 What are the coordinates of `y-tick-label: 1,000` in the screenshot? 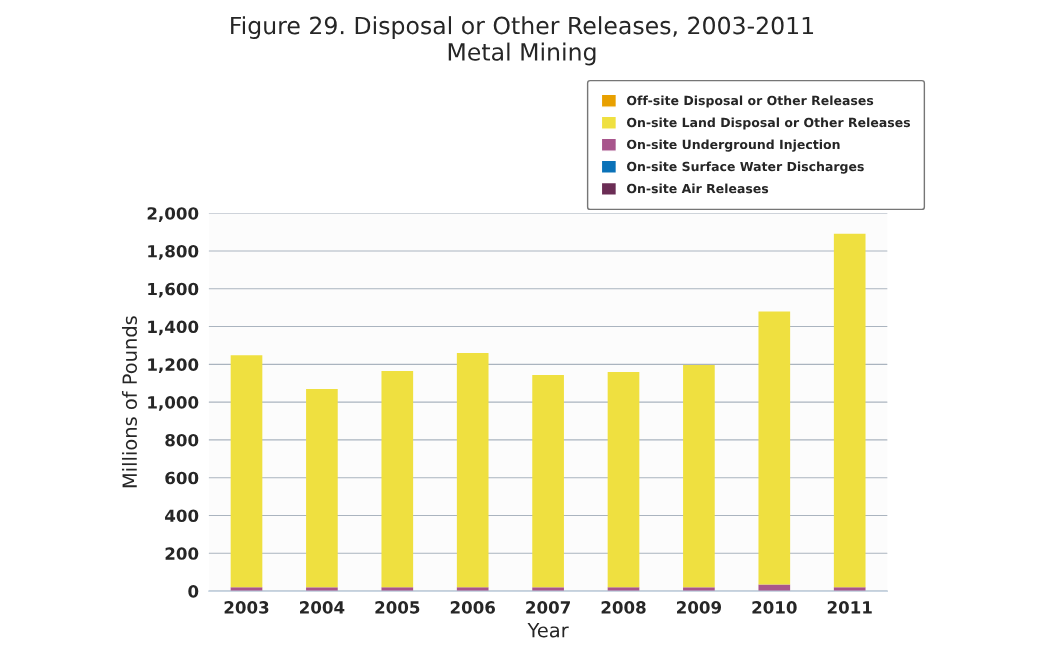 It's located at (173, 403).